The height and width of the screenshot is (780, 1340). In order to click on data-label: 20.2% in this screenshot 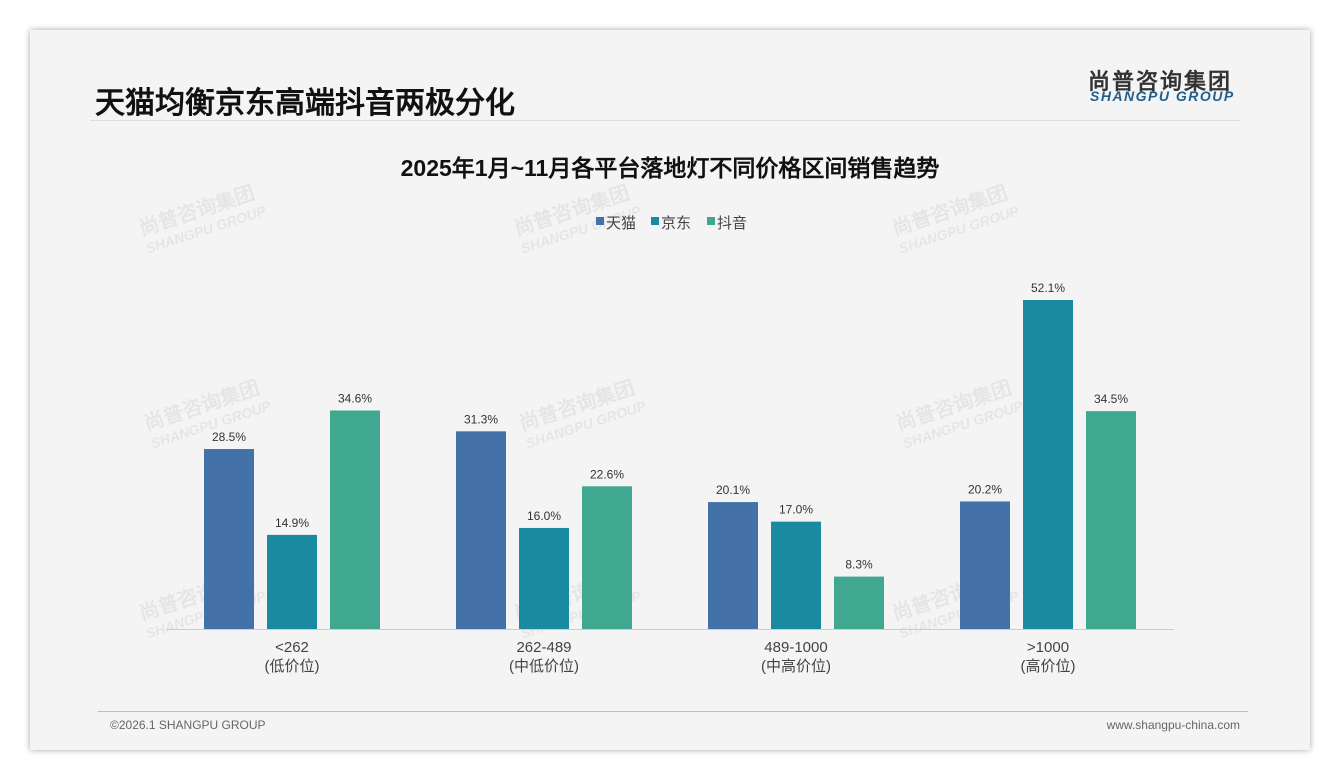, I will do `click(985, 489)`.